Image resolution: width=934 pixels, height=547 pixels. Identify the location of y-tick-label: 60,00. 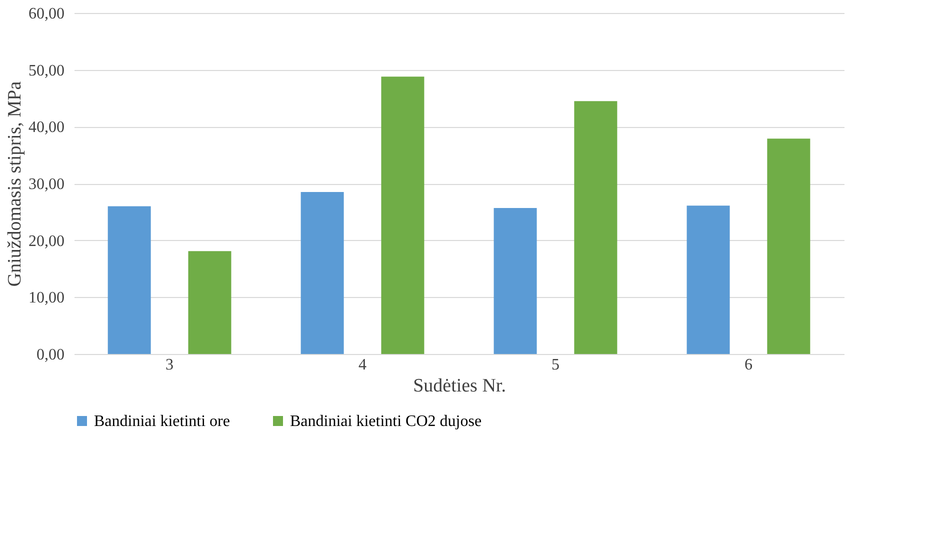
(46, 14).